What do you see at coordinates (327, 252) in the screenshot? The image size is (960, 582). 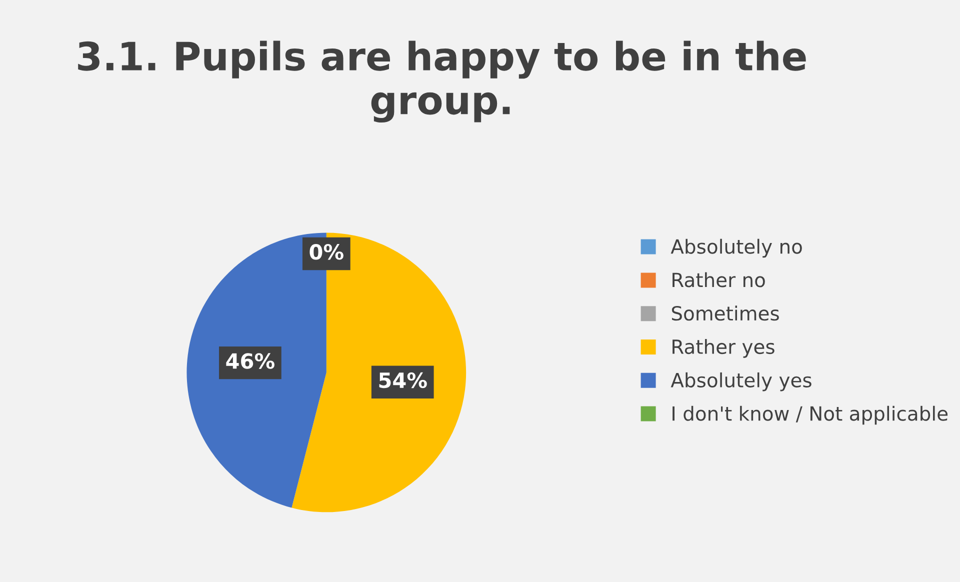 I see `text: 0%` at bounding box center [327, 252].